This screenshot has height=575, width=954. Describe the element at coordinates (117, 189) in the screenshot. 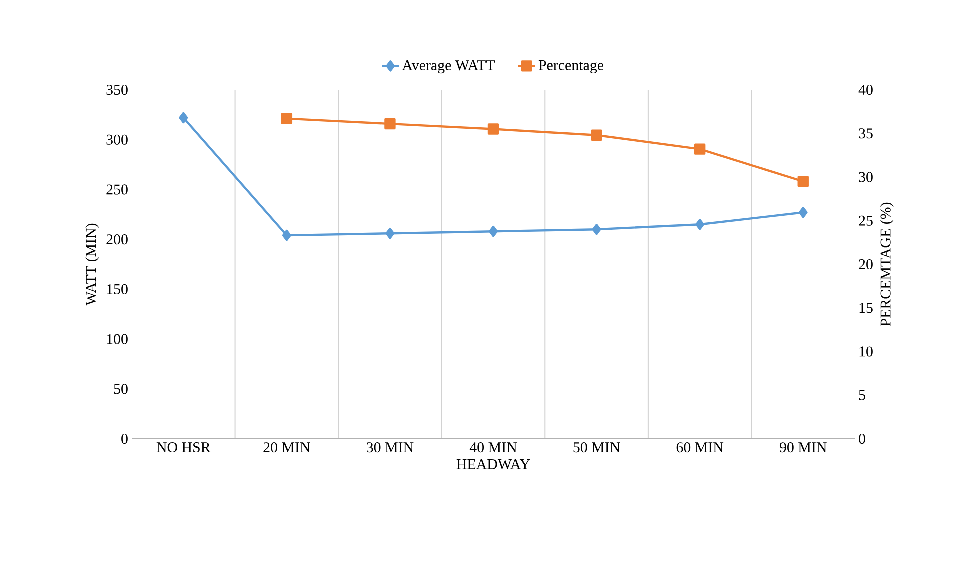

I see `y-tick-label: 250` at that location.